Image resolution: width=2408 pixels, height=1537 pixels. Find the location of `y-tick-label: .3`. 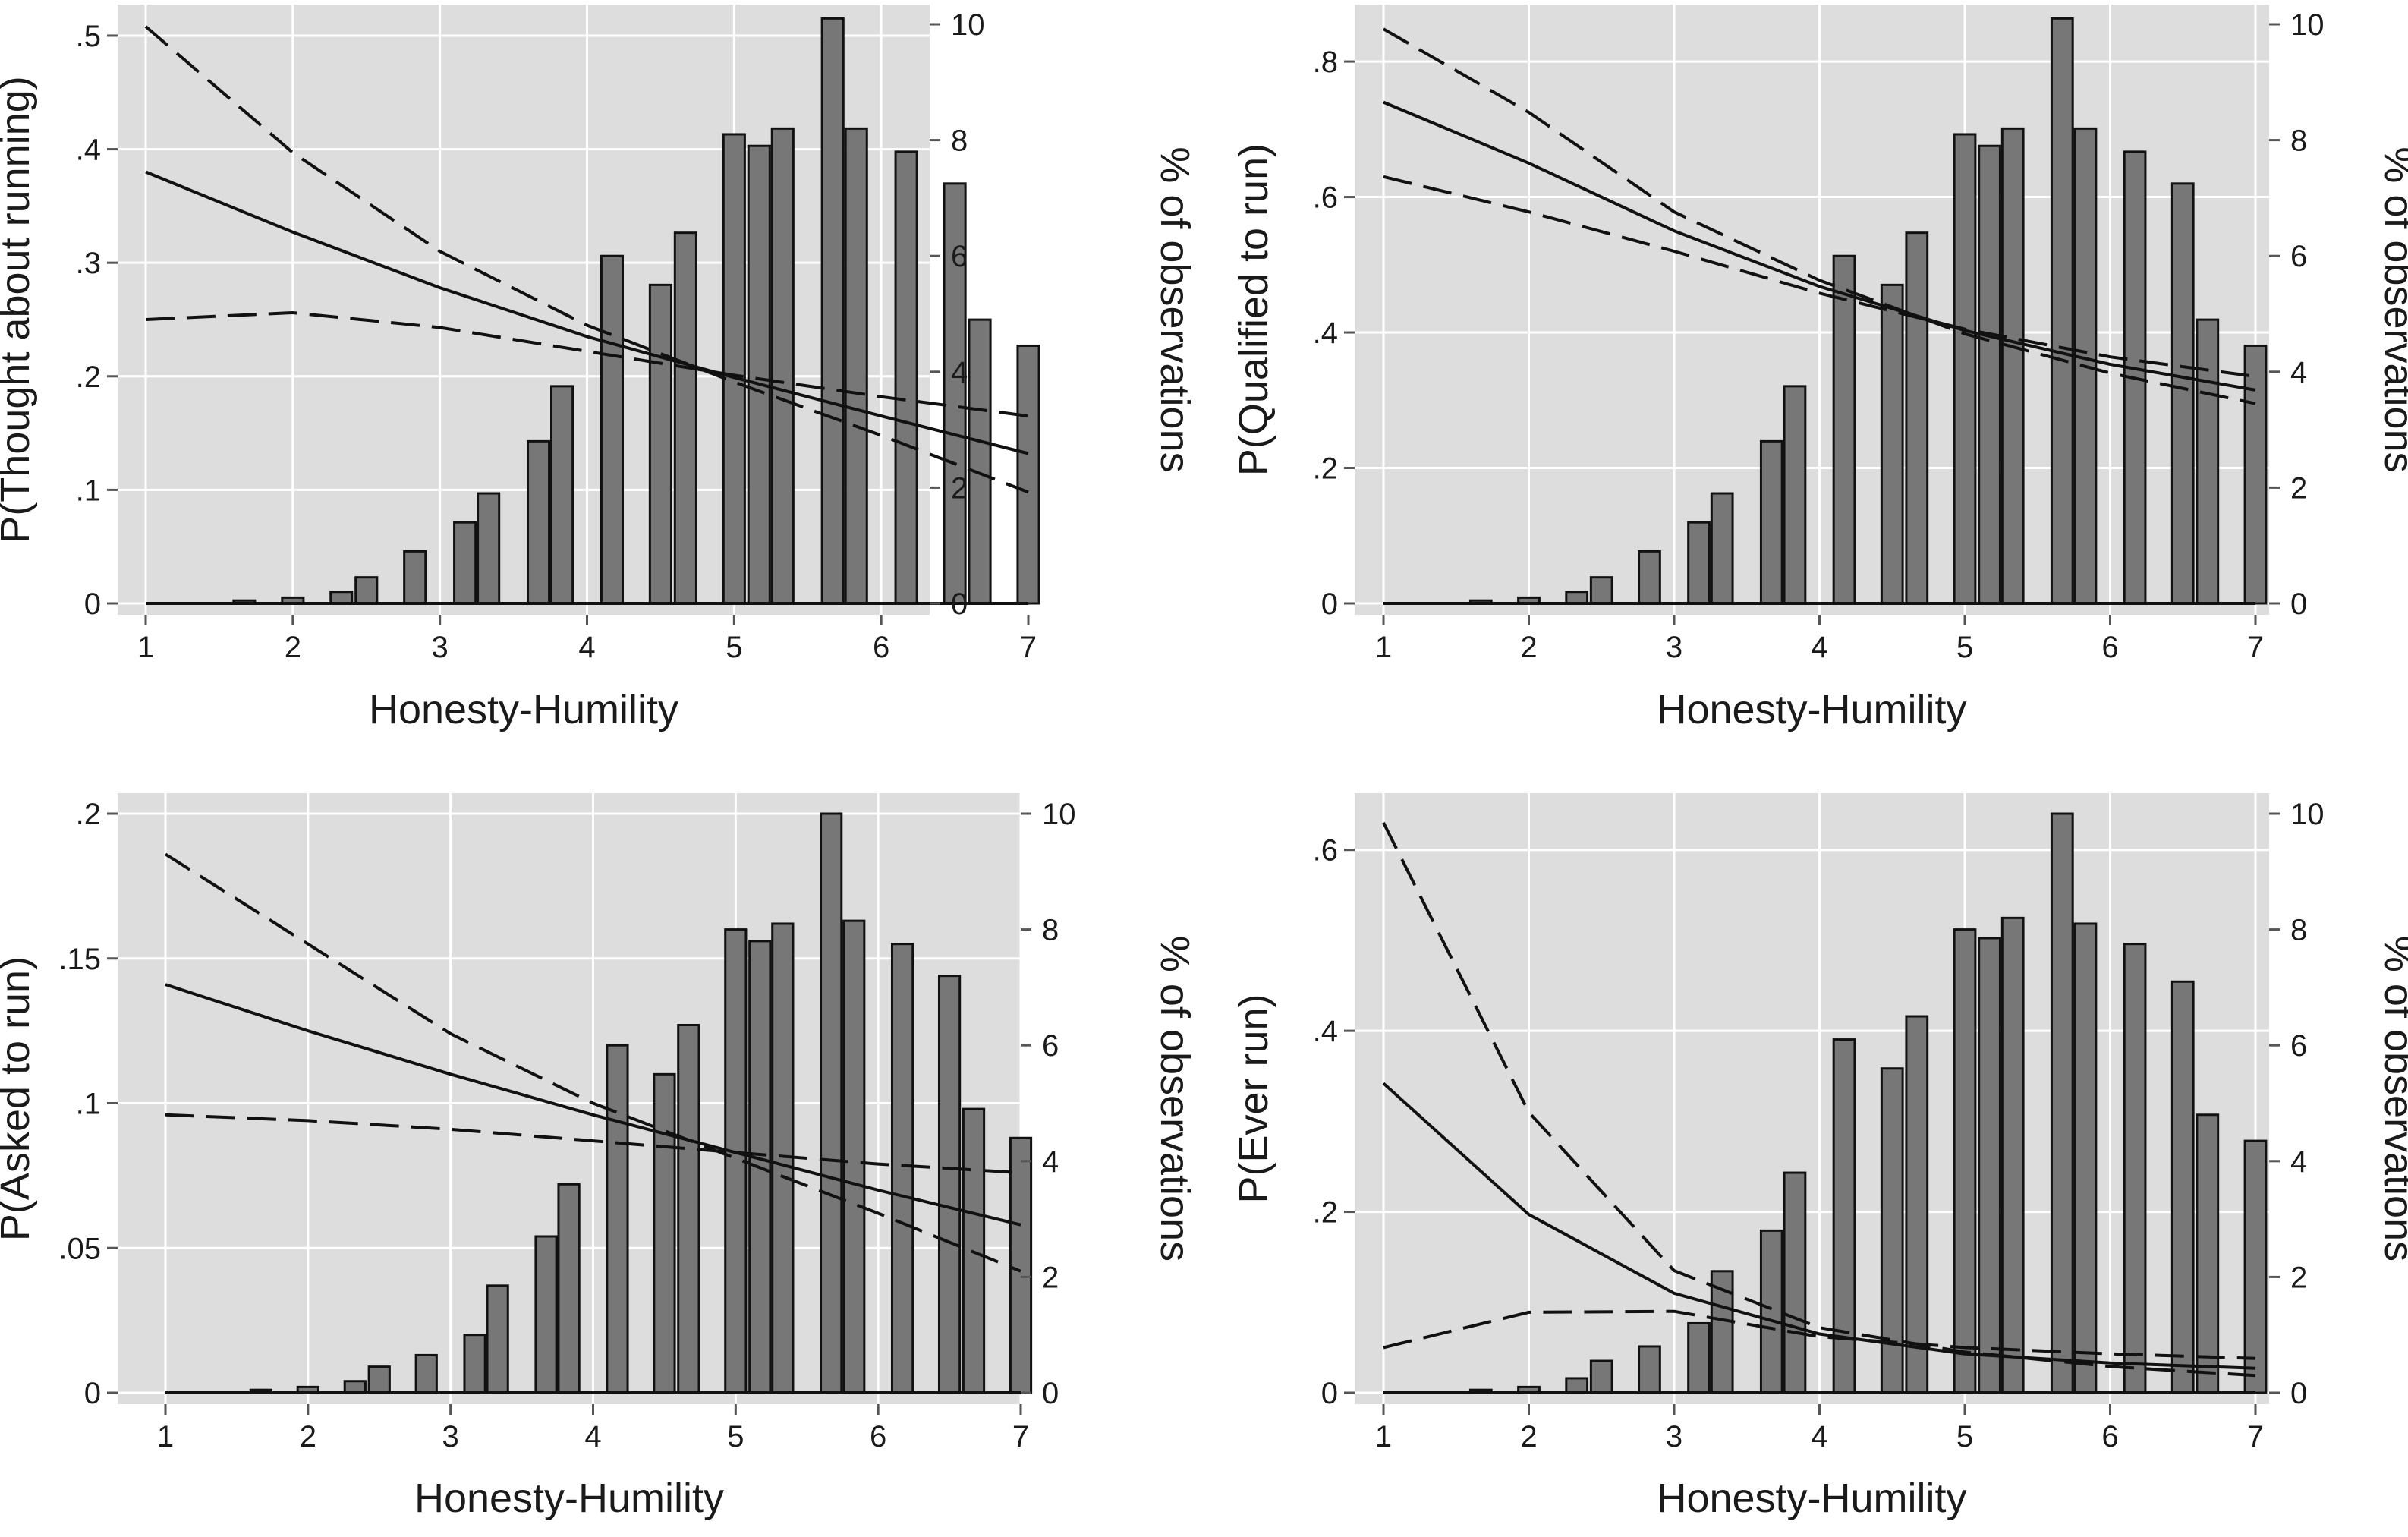

y-tick-label: .3 is located at coordinates (88, 263).